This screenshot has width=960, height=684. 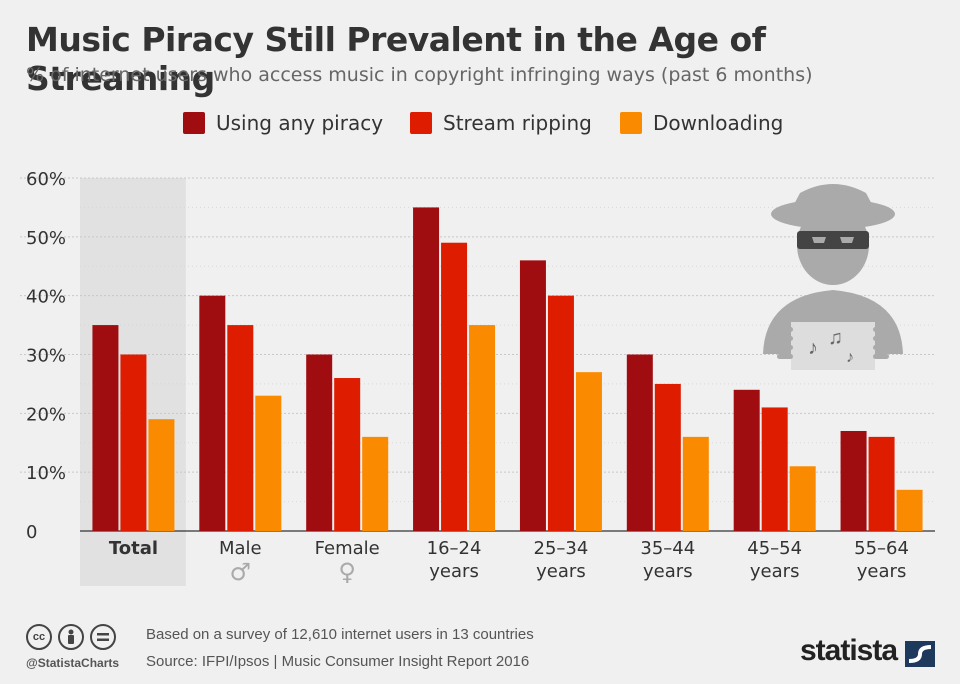 What do you see at coordinates (31, 532) in the screenshot?
I see `y-tick-label: 0` at bounding box center [31, 532].